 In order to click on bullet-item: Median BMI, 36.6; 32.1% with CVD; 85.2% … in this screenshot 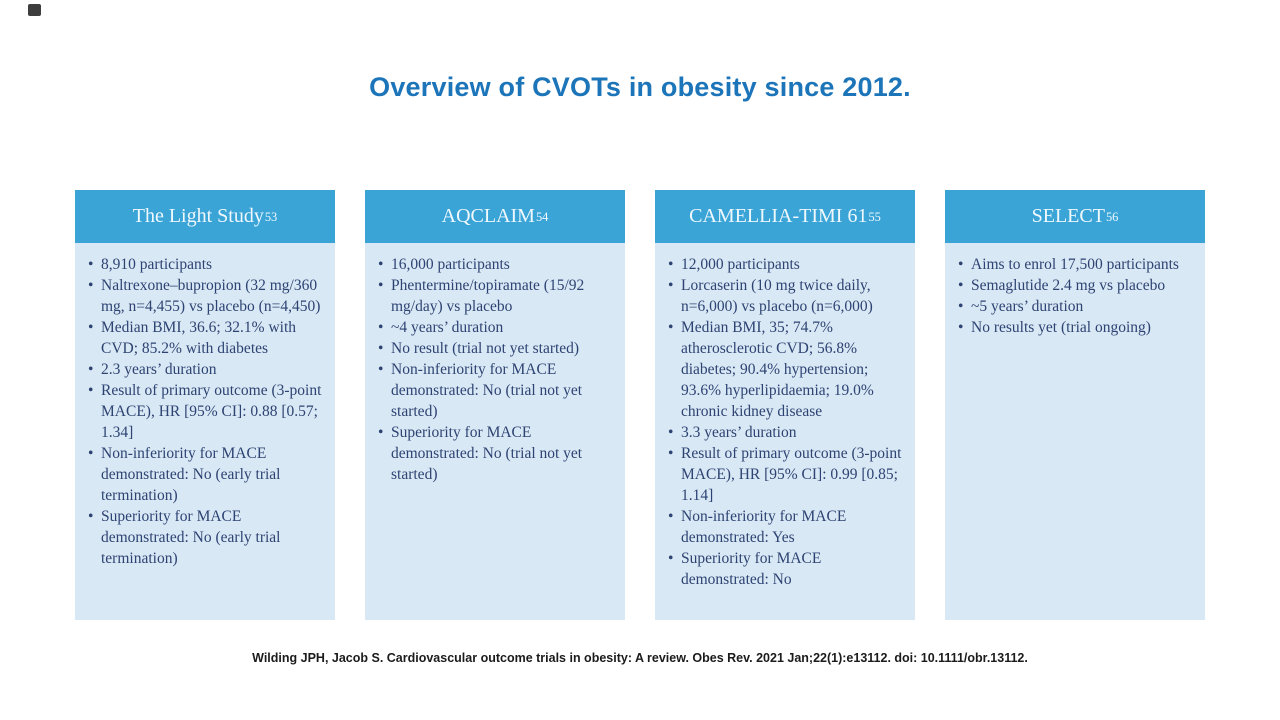, I will do `click(206, 338)`.